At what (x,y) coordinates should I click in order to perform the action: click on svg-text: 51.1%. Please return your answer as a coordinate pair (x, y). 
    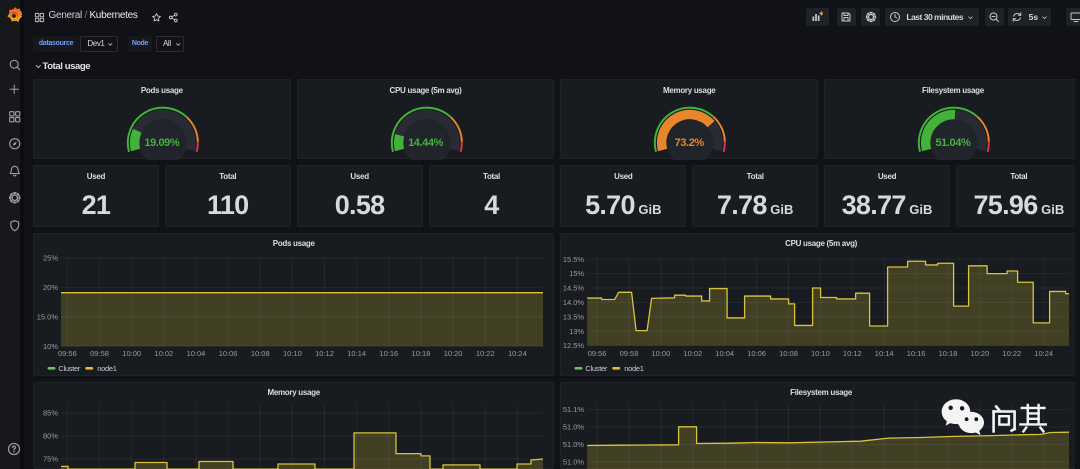
    Looking at the image, I should click on (574, 409).